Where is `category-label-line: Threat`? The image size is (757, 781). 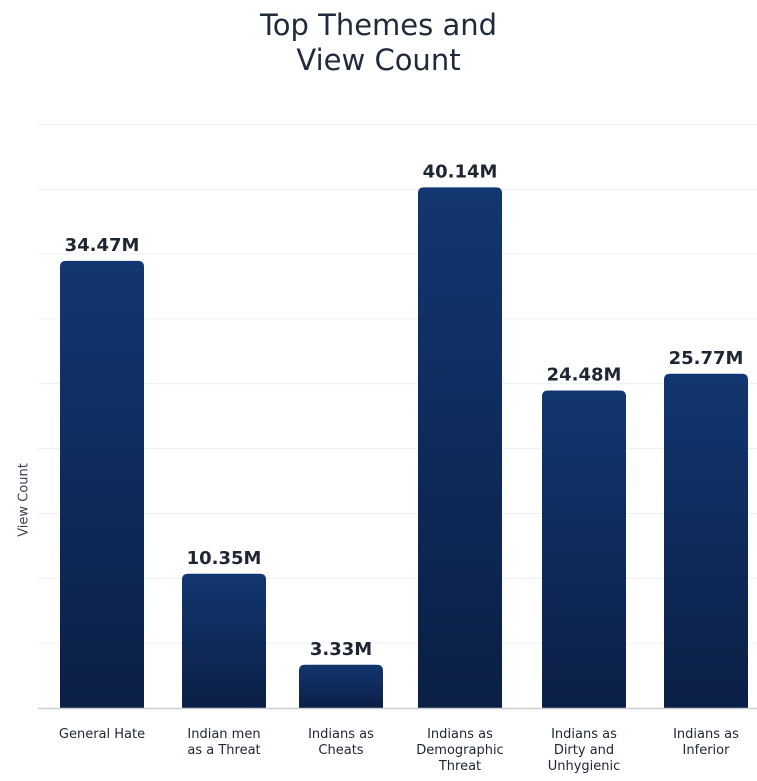 category-label-line: Threat is located at coordinates (459, 766).